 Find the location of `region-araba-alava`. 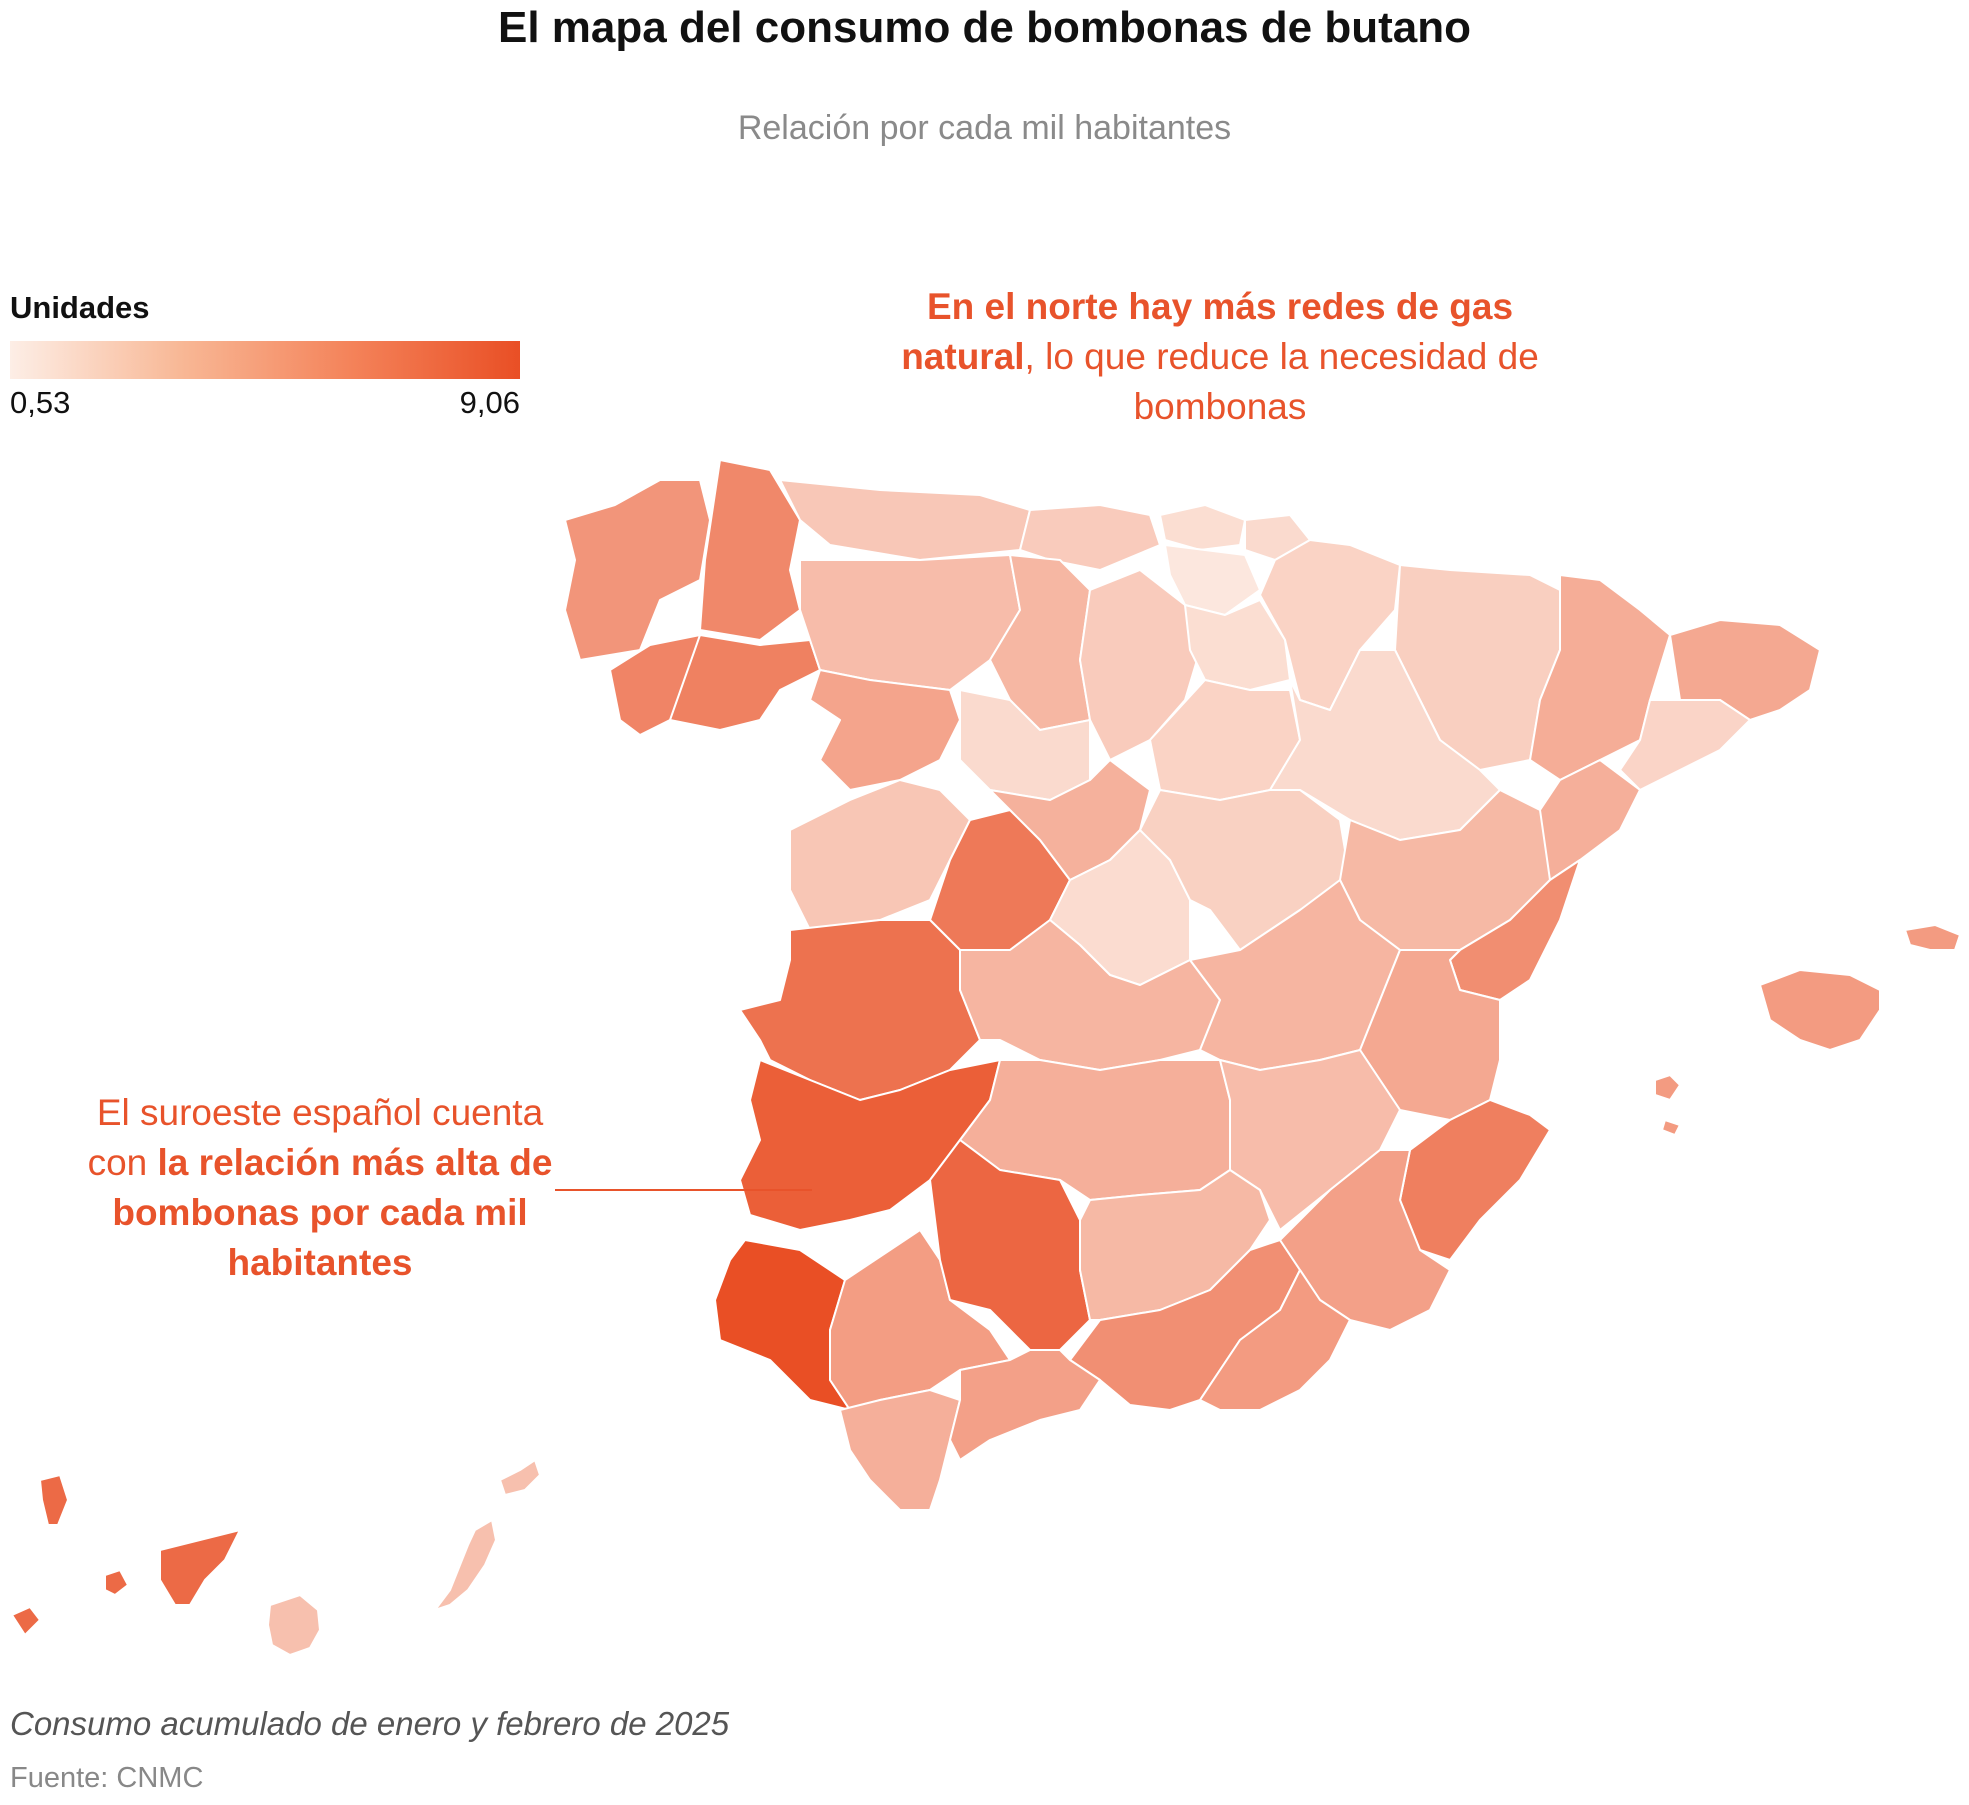

region-araba-alava is located at coordinates (1212, 580).